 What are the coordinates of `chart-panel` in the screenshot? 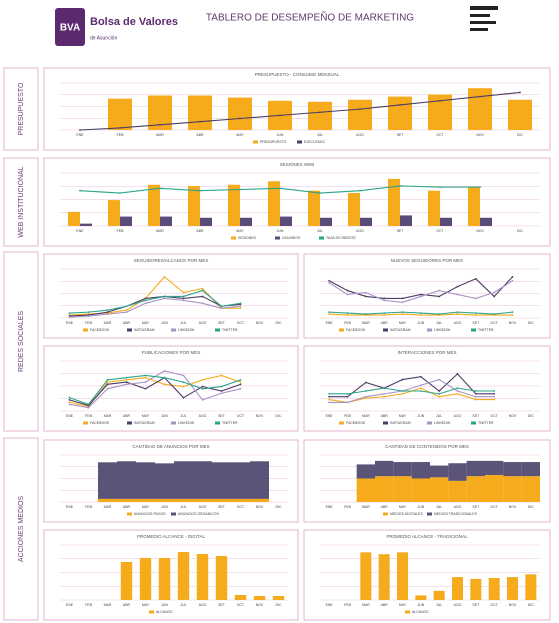 It's located at (297, 202).